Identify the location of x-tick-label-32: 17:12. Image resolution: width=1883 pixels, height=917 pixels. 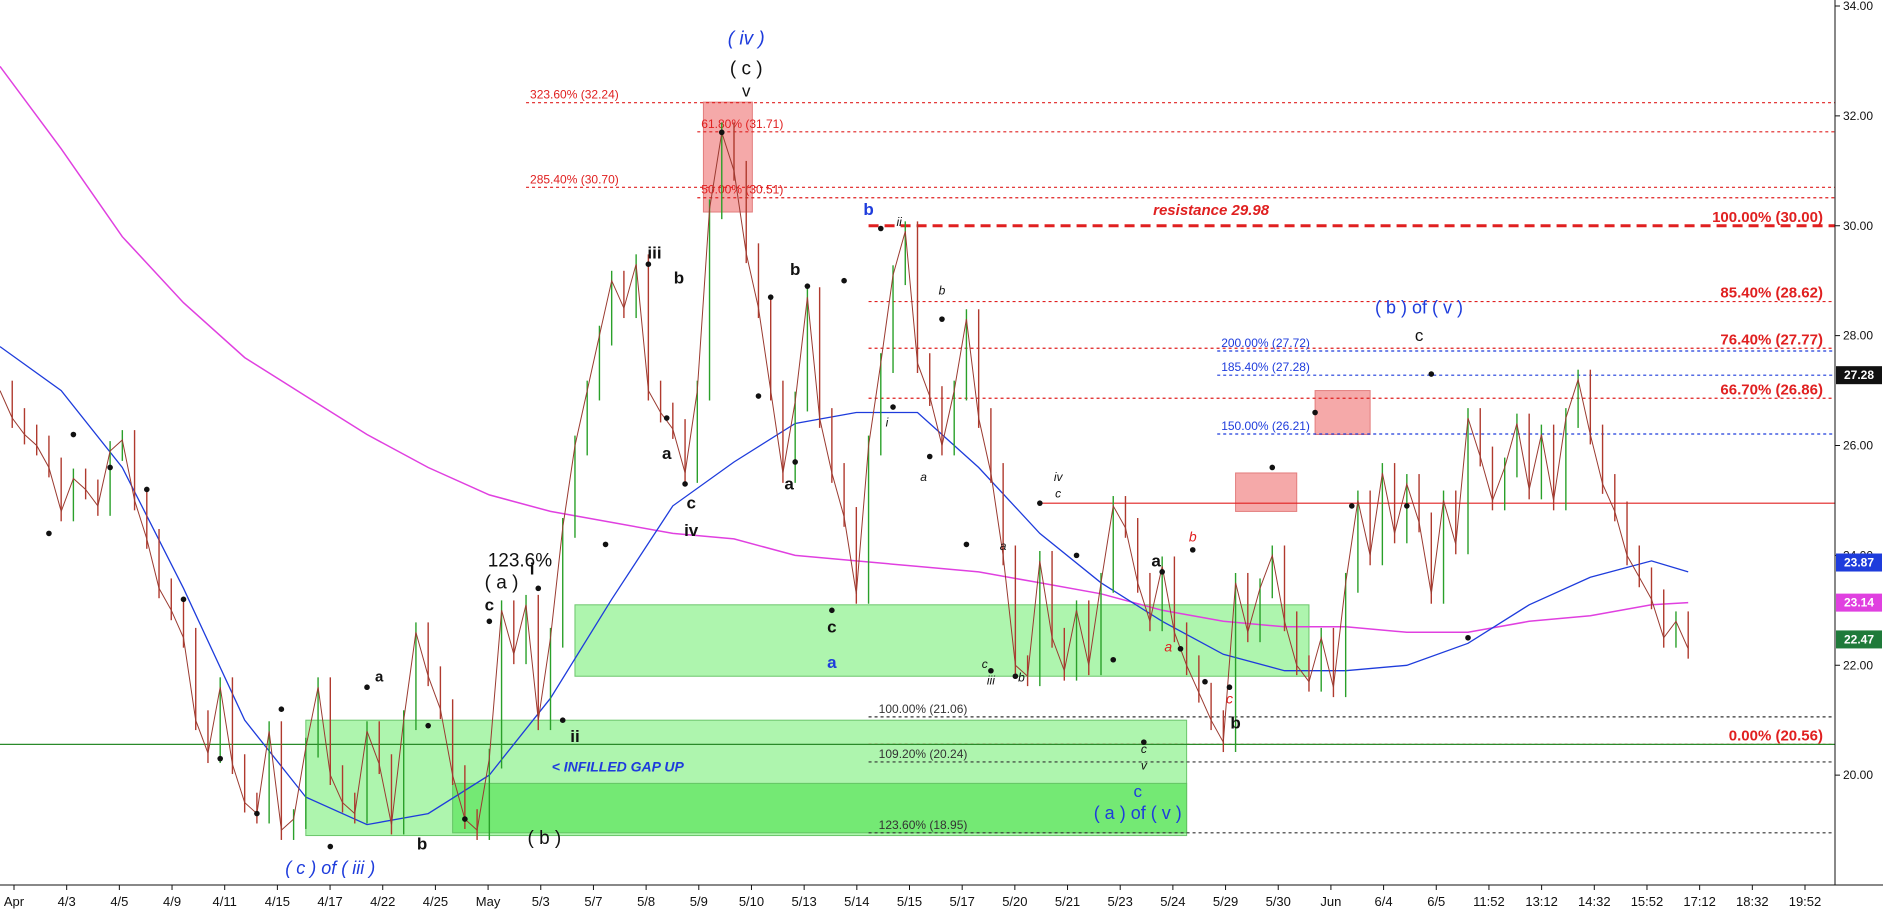
(1699, 901).